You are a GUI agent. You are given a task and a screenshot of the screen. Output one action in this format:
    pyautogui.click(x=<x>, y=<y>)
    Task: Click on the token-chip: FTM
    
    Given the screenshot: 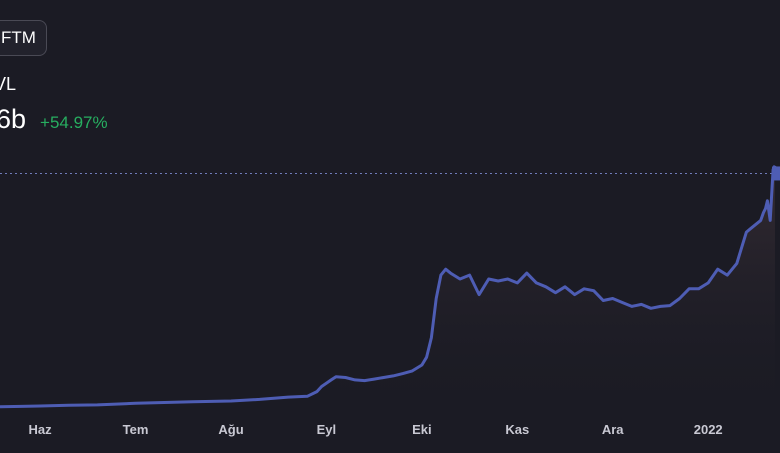 What is the action you would take?
    pyautogui.click(x=23, y=38)
    